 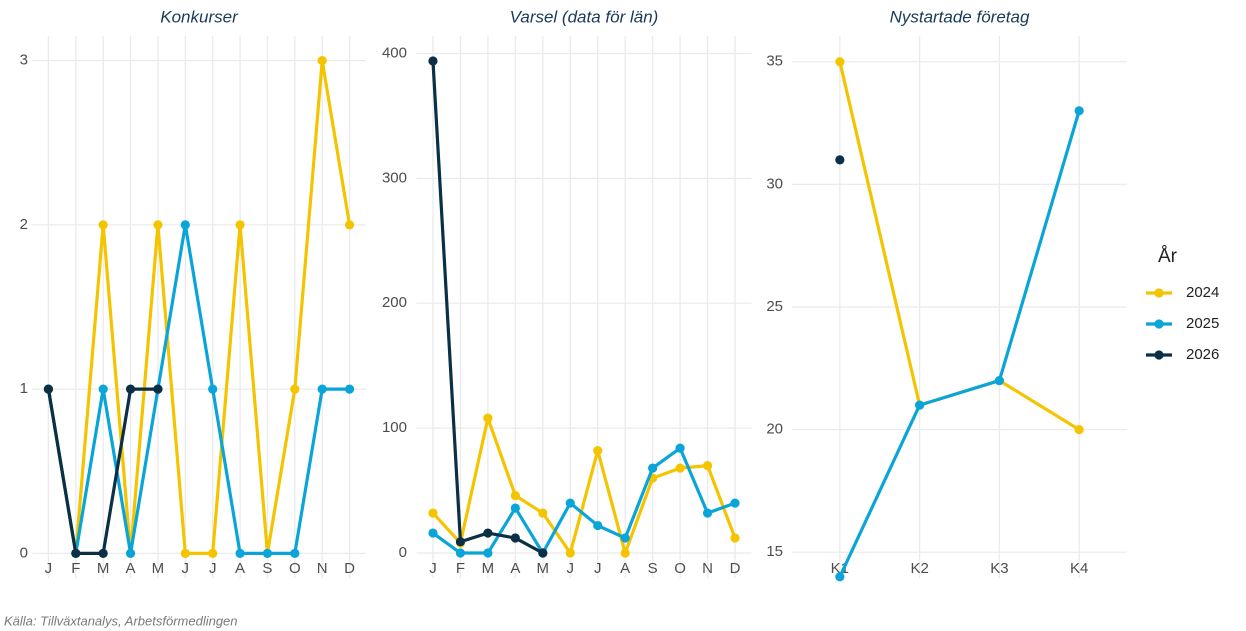 I want to click on x-tick-label: K3, so click(x=999, y=568).